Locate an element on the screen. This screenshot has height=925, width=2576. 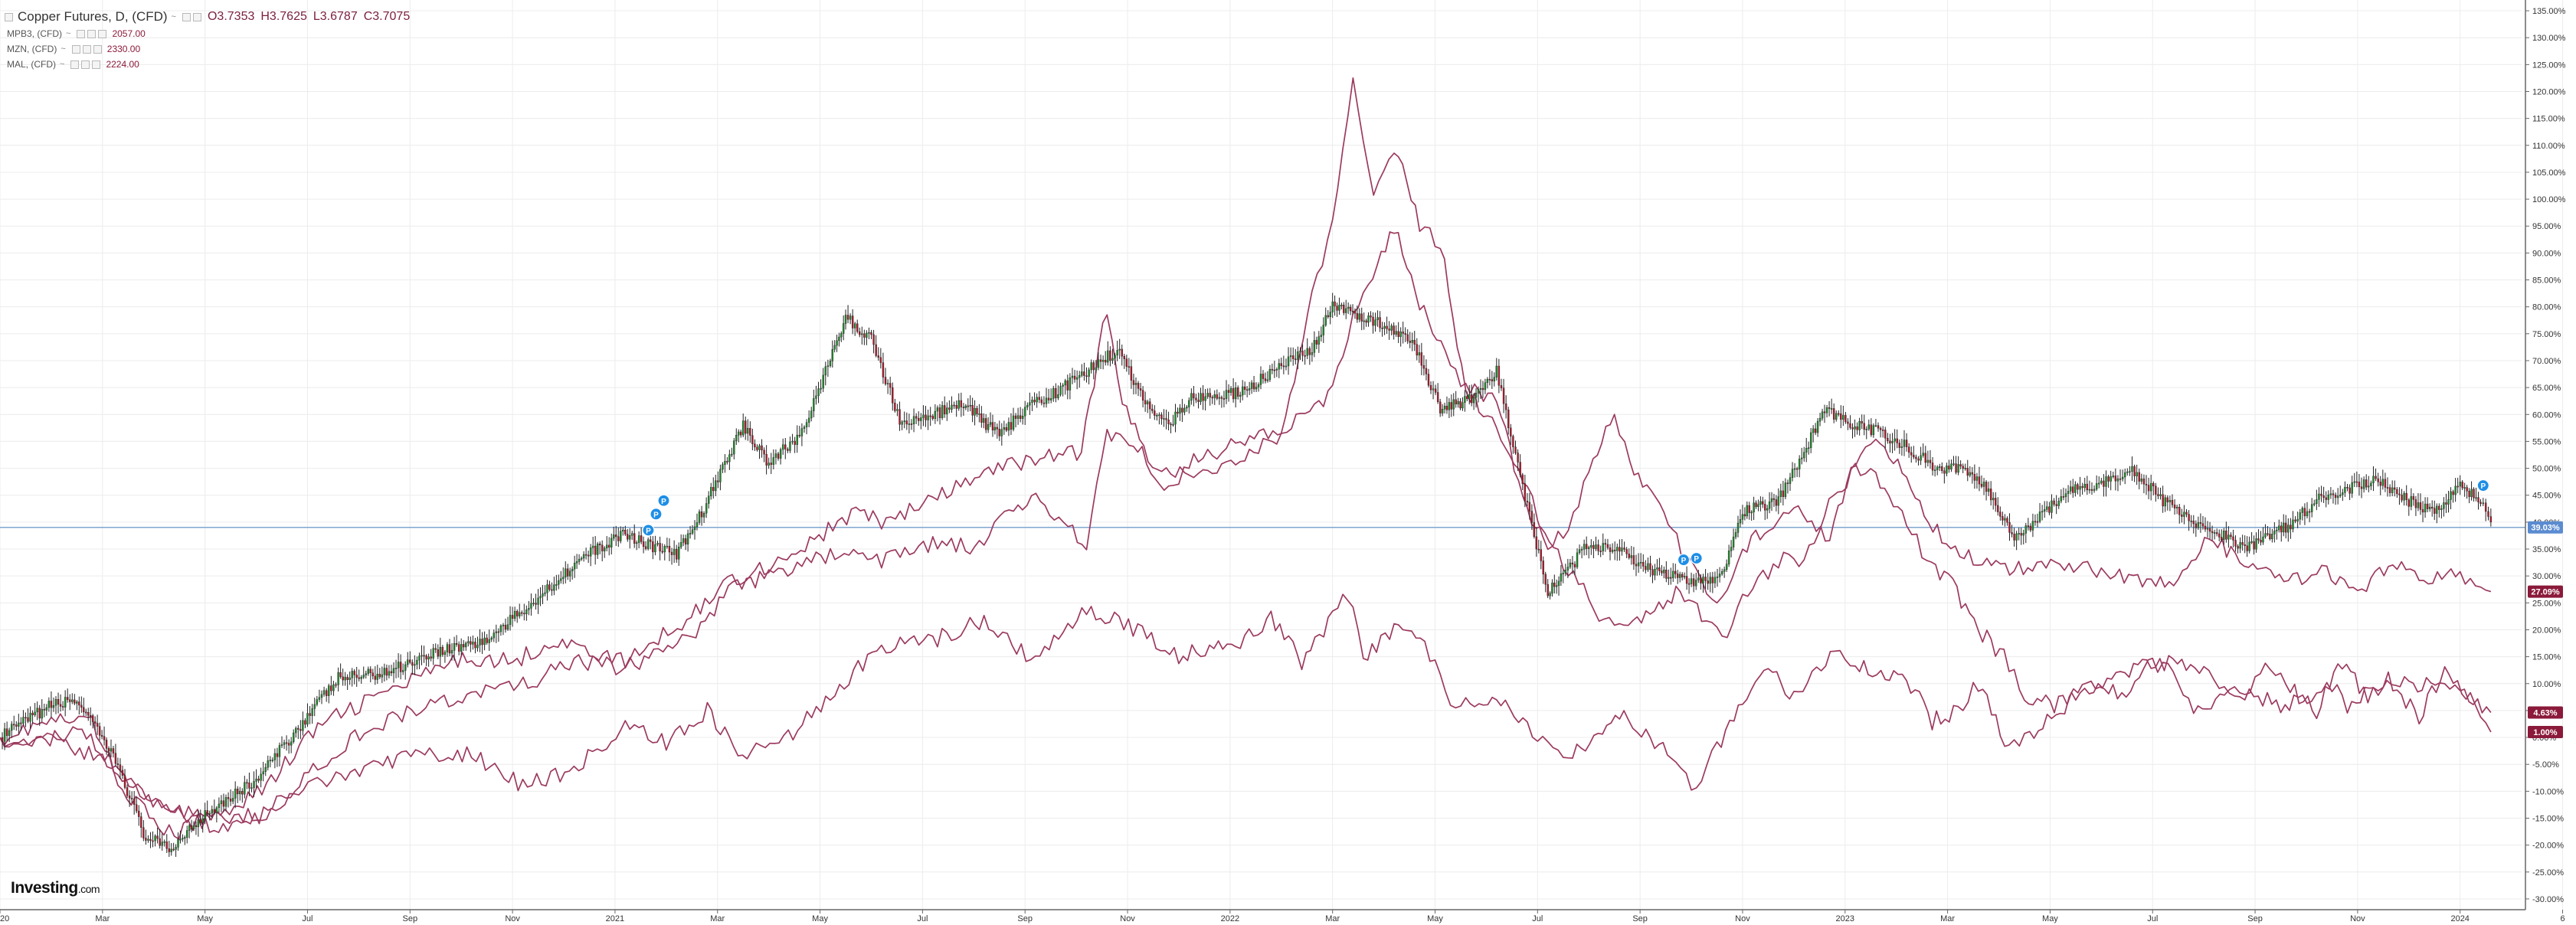
legend-overlay-row: MPB3, (CFD) ~ 2057.00 is located at coordinates (210, 33).